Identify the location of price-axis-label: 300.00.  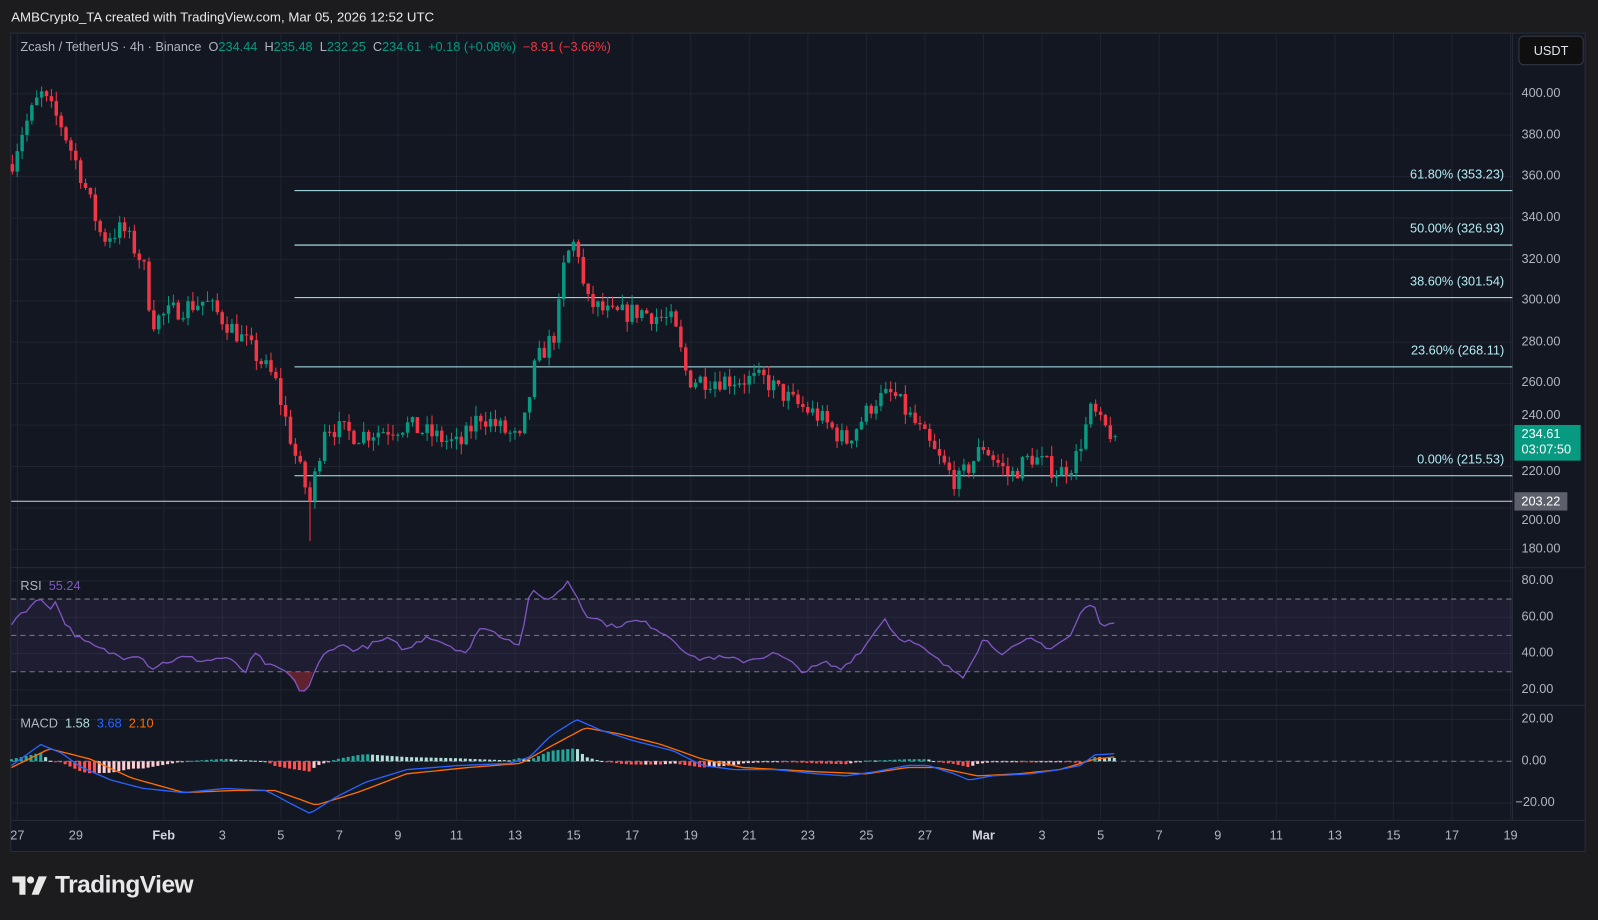
(1541, 299).